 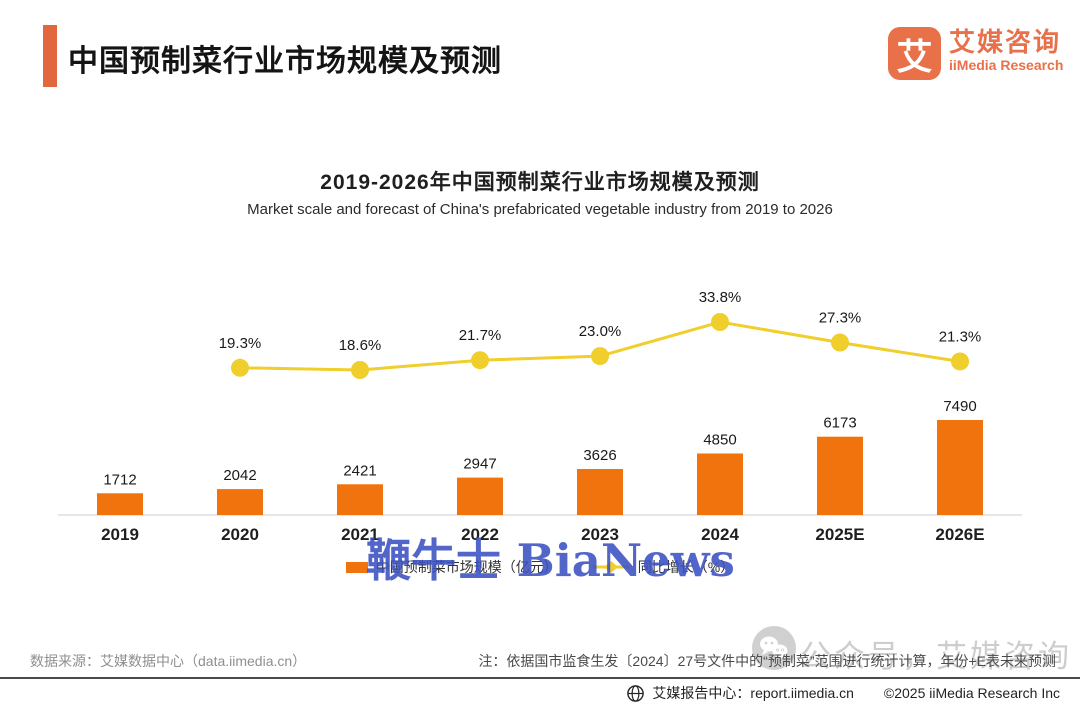 I want to click on bar-value-label: 7490, so click(x=959, y=406).